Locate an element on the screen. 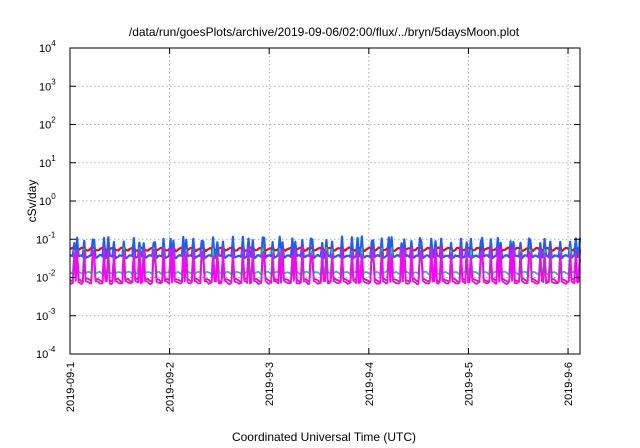 The width and height of the screenshot is (640, 448). y-tick-exponent: -2 is located at coordinates (52, 273).